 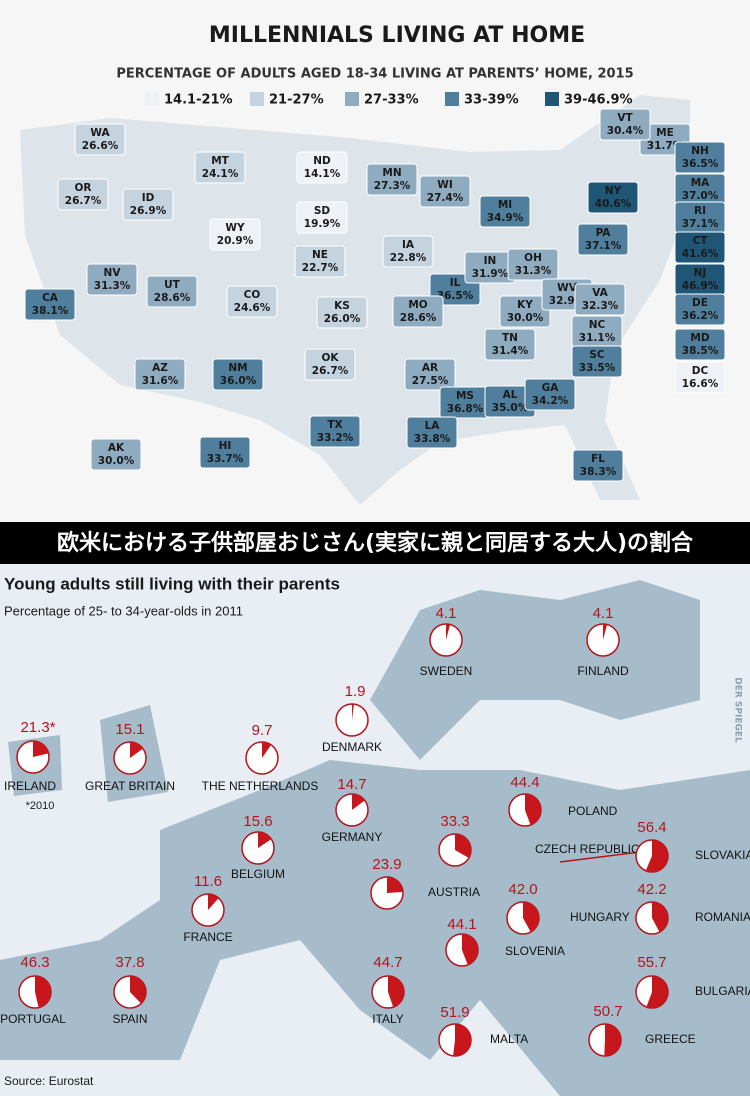 I want to click on country-name: THE NETHERLANDS, so click(x=260, y=786).